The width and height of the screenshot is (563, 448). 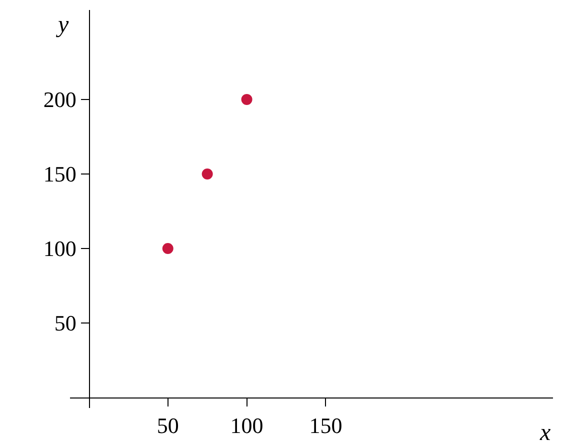 I want to click on y-tick-label: 100, so click(x=59, y=249).